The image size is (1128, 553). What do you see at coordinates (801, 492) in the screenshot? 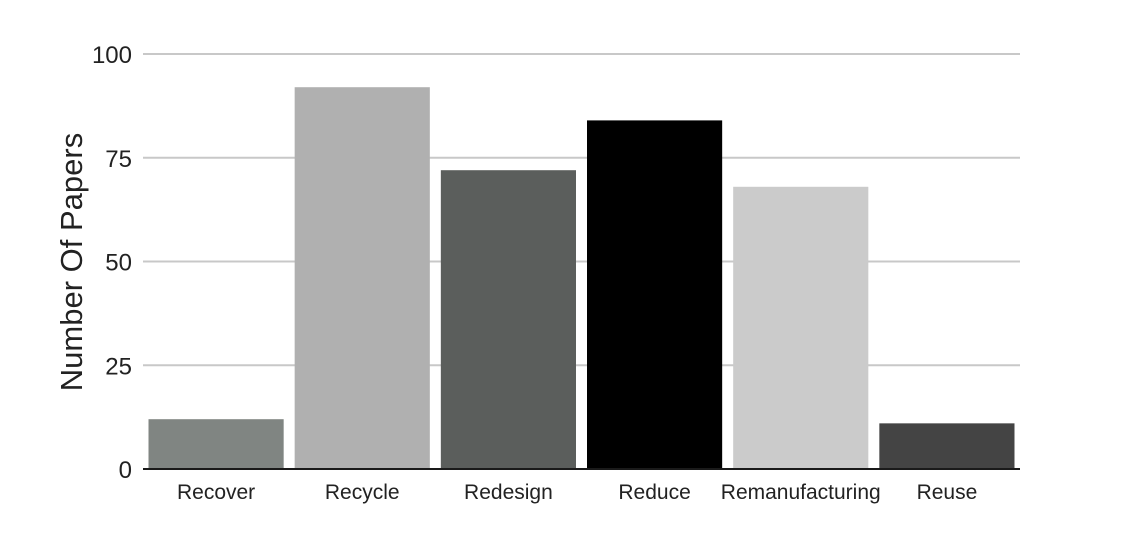
I see `x-tick-label: Remanufacturing` at bounding box center [801, 492].